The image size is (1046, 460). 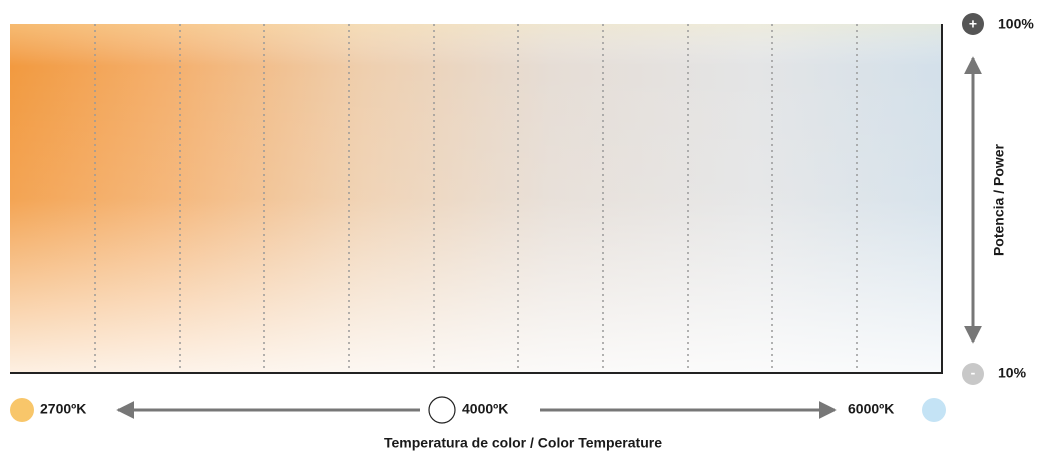 What do you see at coordinates (63, 409) in the screenshot?
I see `warm-label: 2700ºK` at bounding box center [63, 409].